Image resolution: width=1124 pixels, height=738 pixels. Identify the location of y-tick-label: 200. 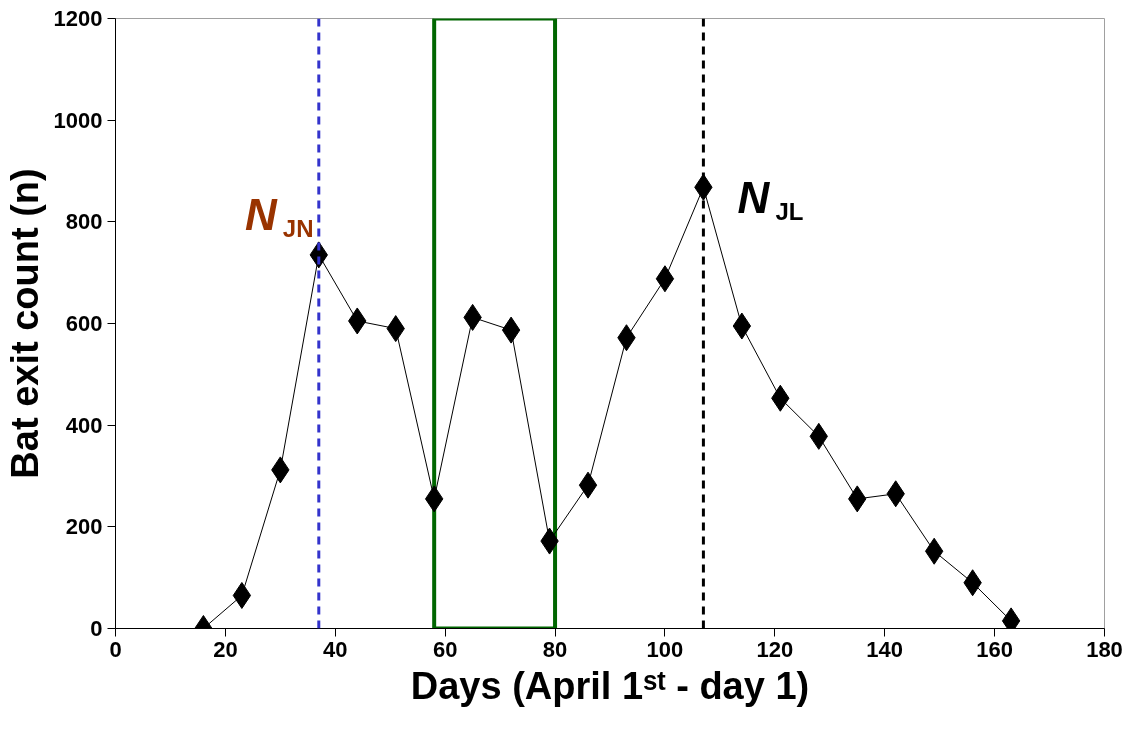
(84, 527).